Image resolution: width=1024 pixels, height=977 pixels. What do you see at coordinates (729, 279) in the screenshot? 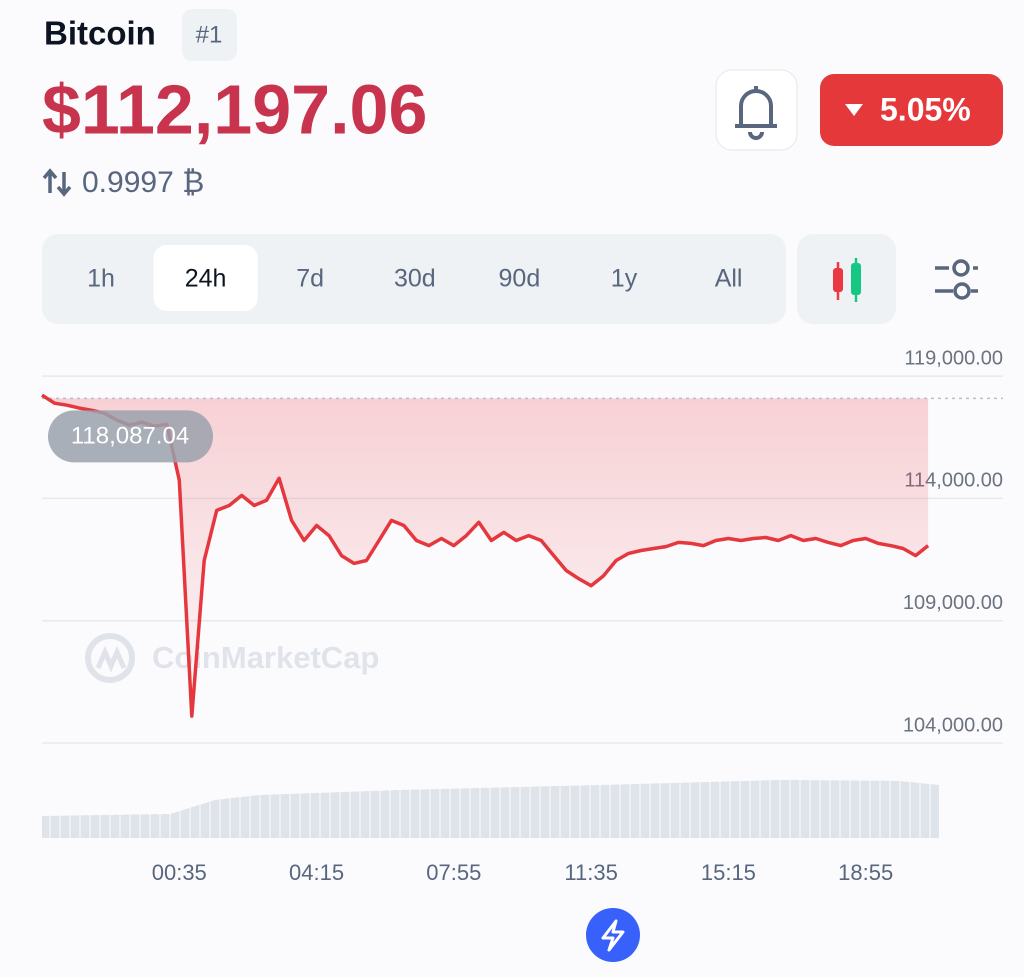
I see `tab-label: All` at bounding box center [729, 279].